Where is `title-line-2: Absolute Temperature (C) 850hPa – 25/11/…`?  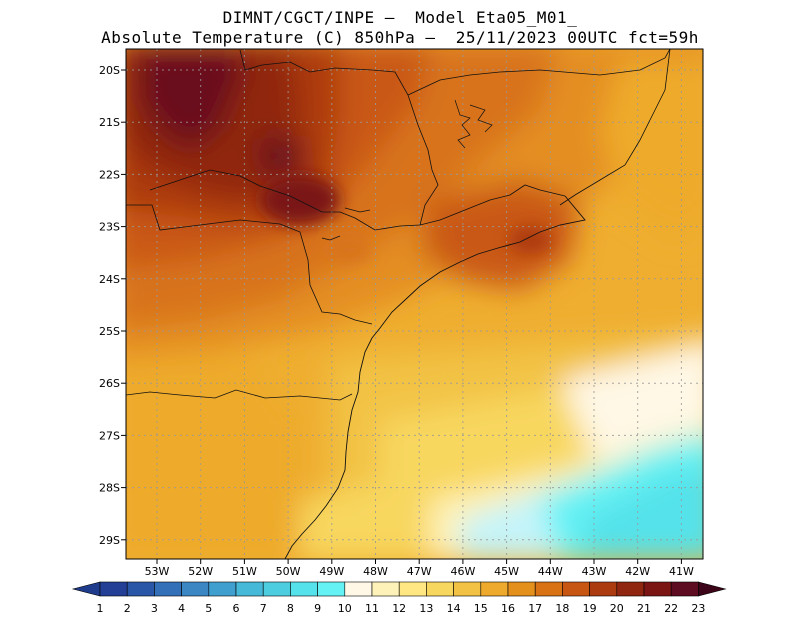 title-line-2: Absolute Temperature (C) 850hPa – 25/11/… is located at coordinates (400, 37).